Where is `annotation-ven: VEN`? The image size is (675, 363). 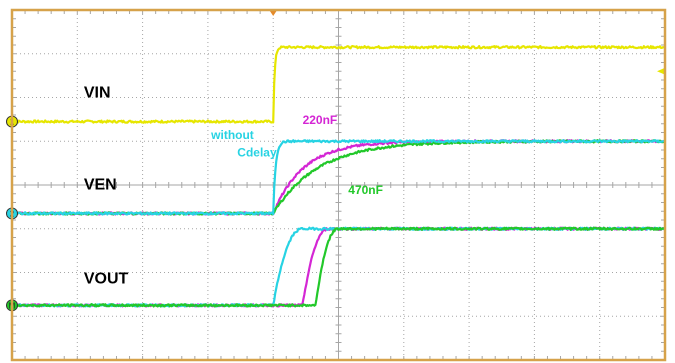 annotation-ven: VEN is located at coordinates (100, 184).